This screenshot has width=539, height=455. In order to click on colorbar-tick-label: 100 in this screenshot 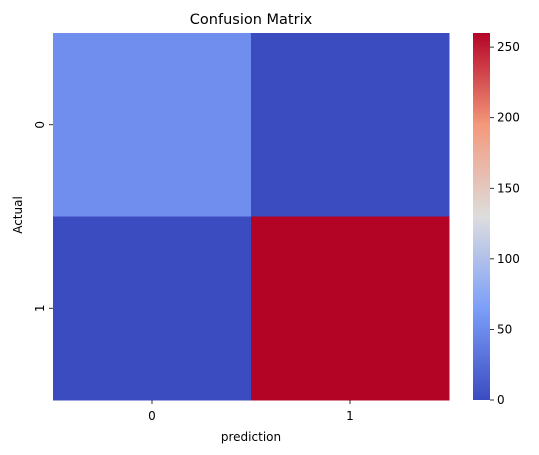, I will do `click(508, 259)`.